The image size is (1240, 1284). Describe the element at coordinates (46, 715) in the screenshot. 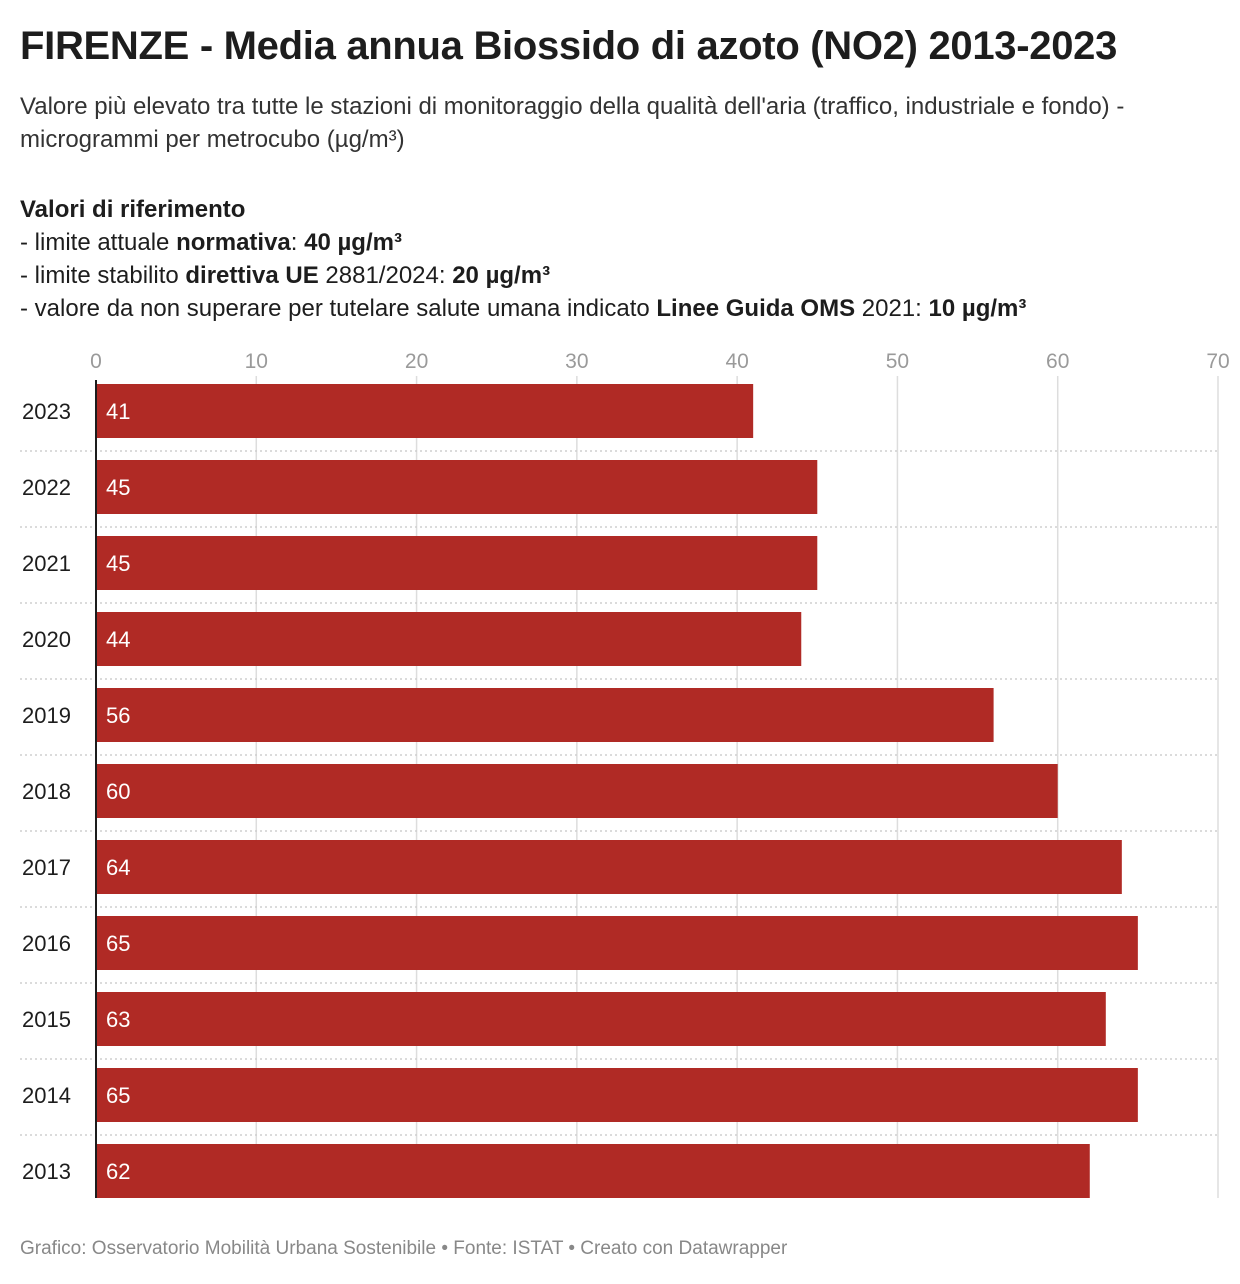

I see `category-label-2019: 2019` at that location.